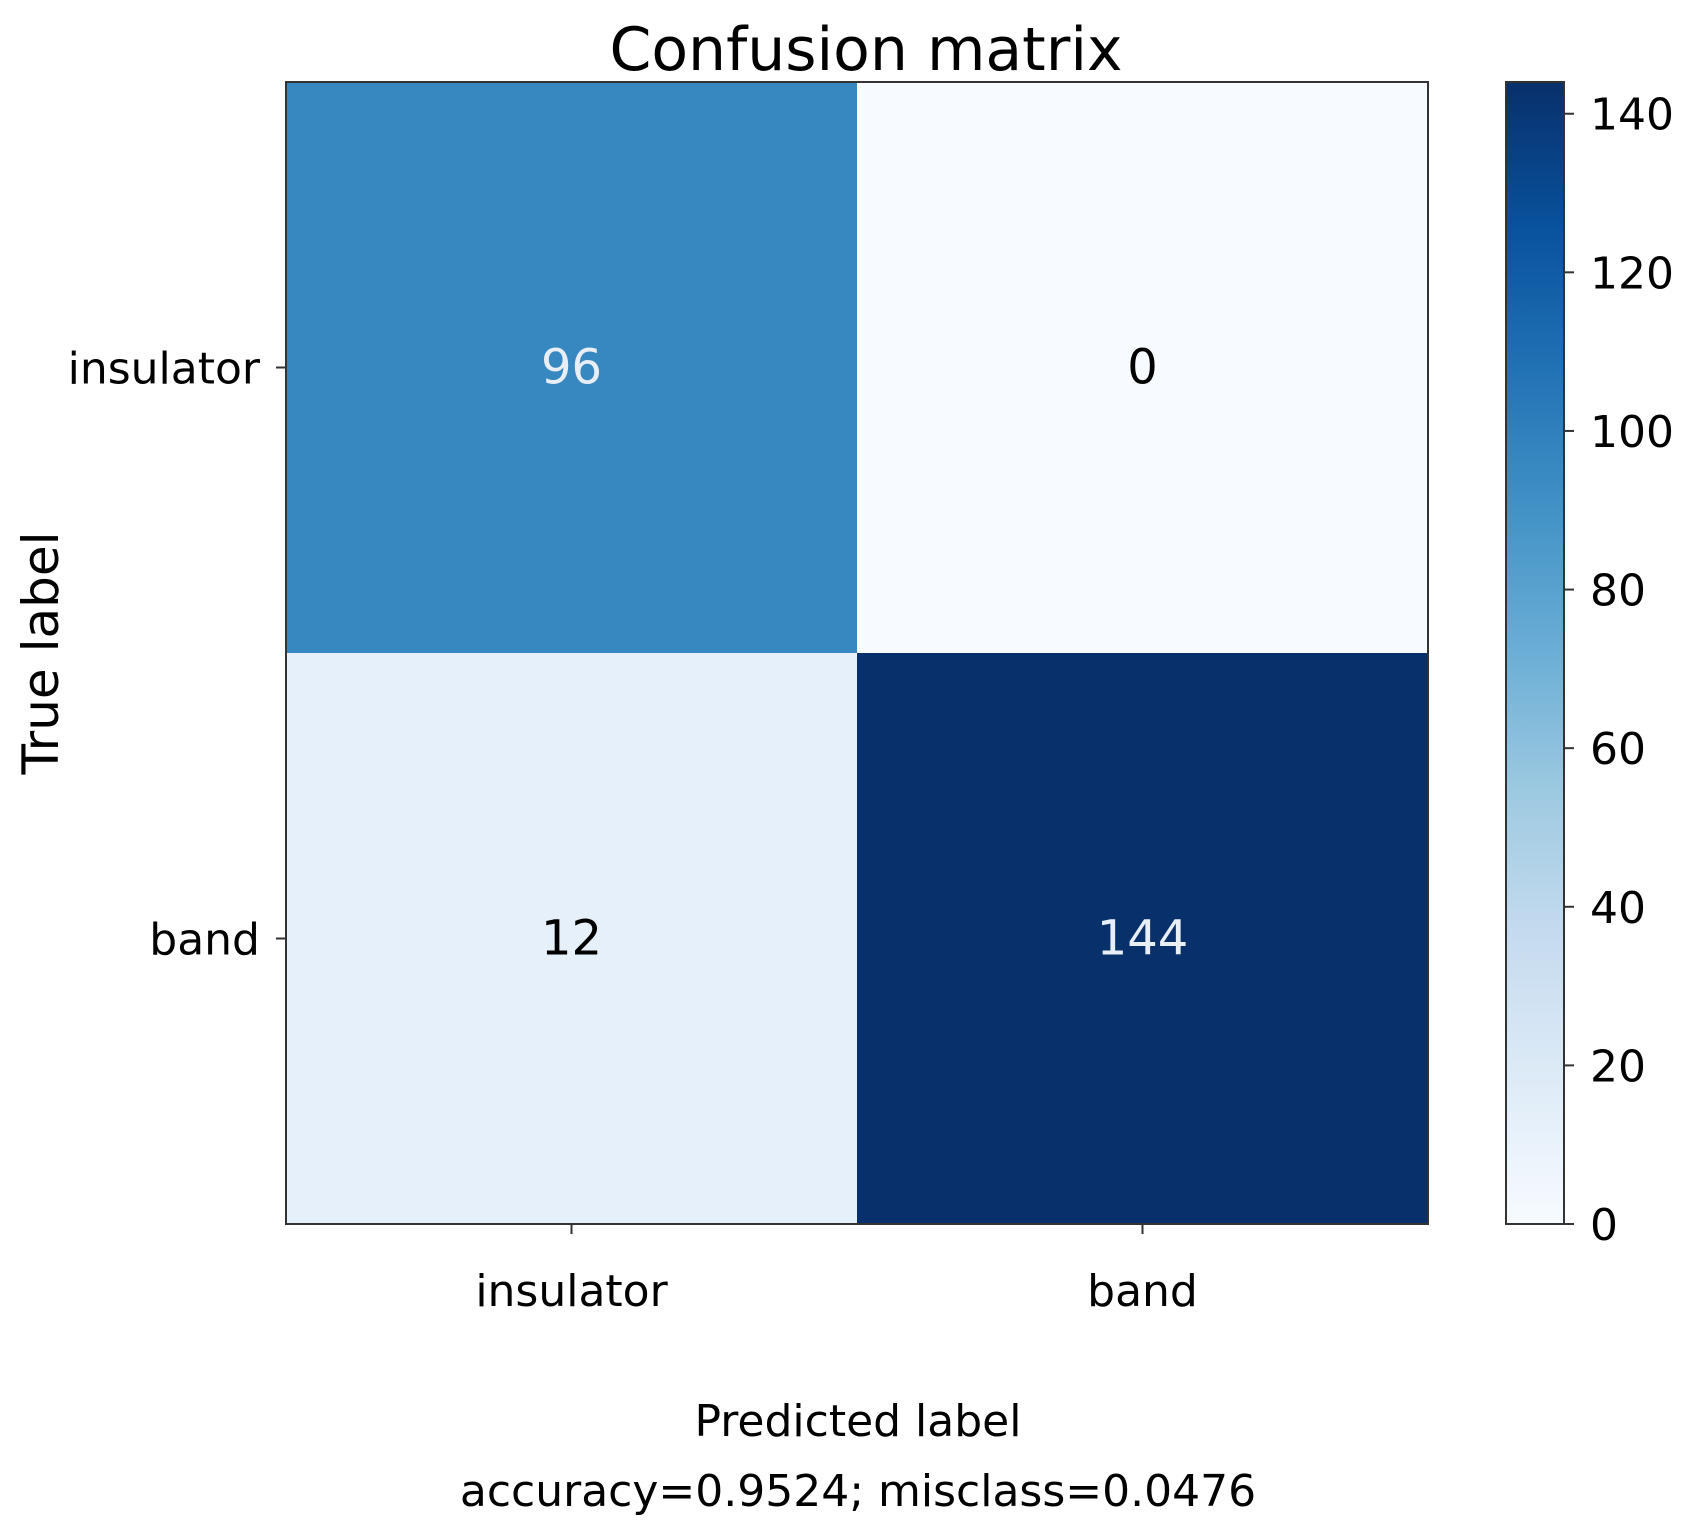 This screenshot has width=1704, height=1532. I want to click on chart-title: Confusion matrix, so click(865, 50).